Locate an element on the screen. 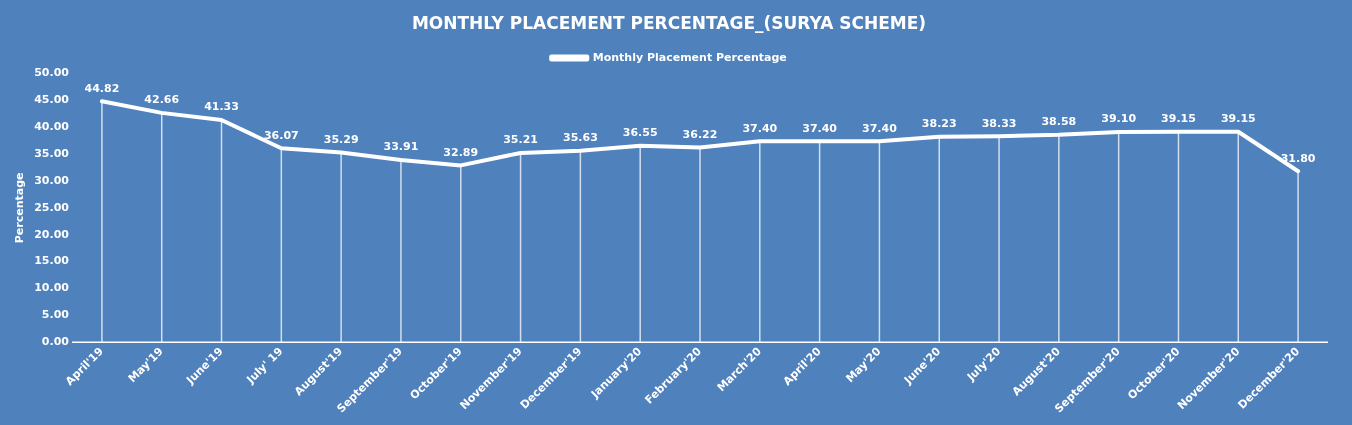 This screenshot has width=1352, height=425. y-tick-label: 40.00 is located at coordinates (52, 127).